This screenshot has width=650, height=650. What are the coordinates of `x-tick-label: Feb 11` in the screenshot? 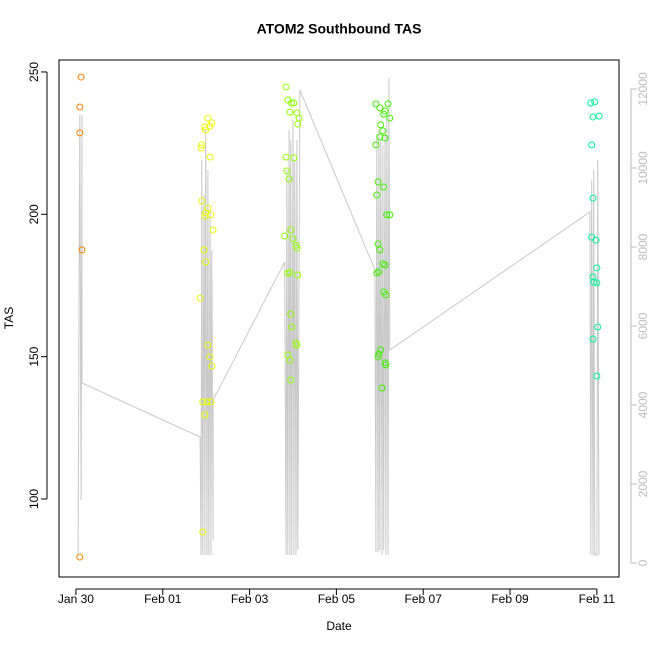 It's located at (597, 599).